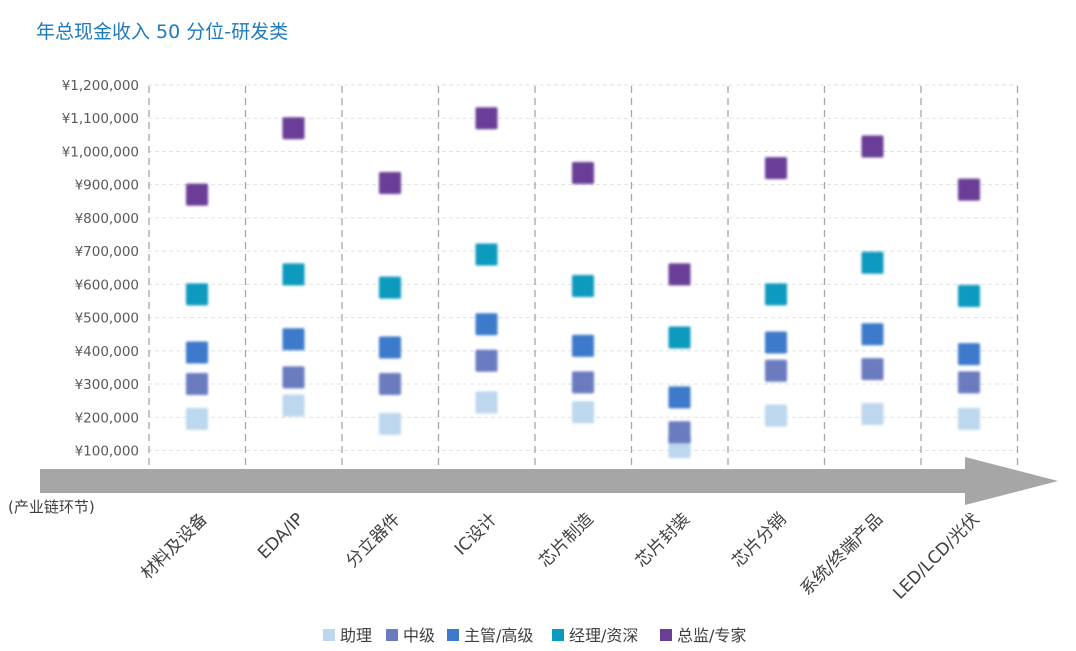 The image size is (1076, 651). What do you see at coordinates (759, 540) in the screenshot?
I see `x-tick-label: 芯片分销` at bounding box center [759, 540].